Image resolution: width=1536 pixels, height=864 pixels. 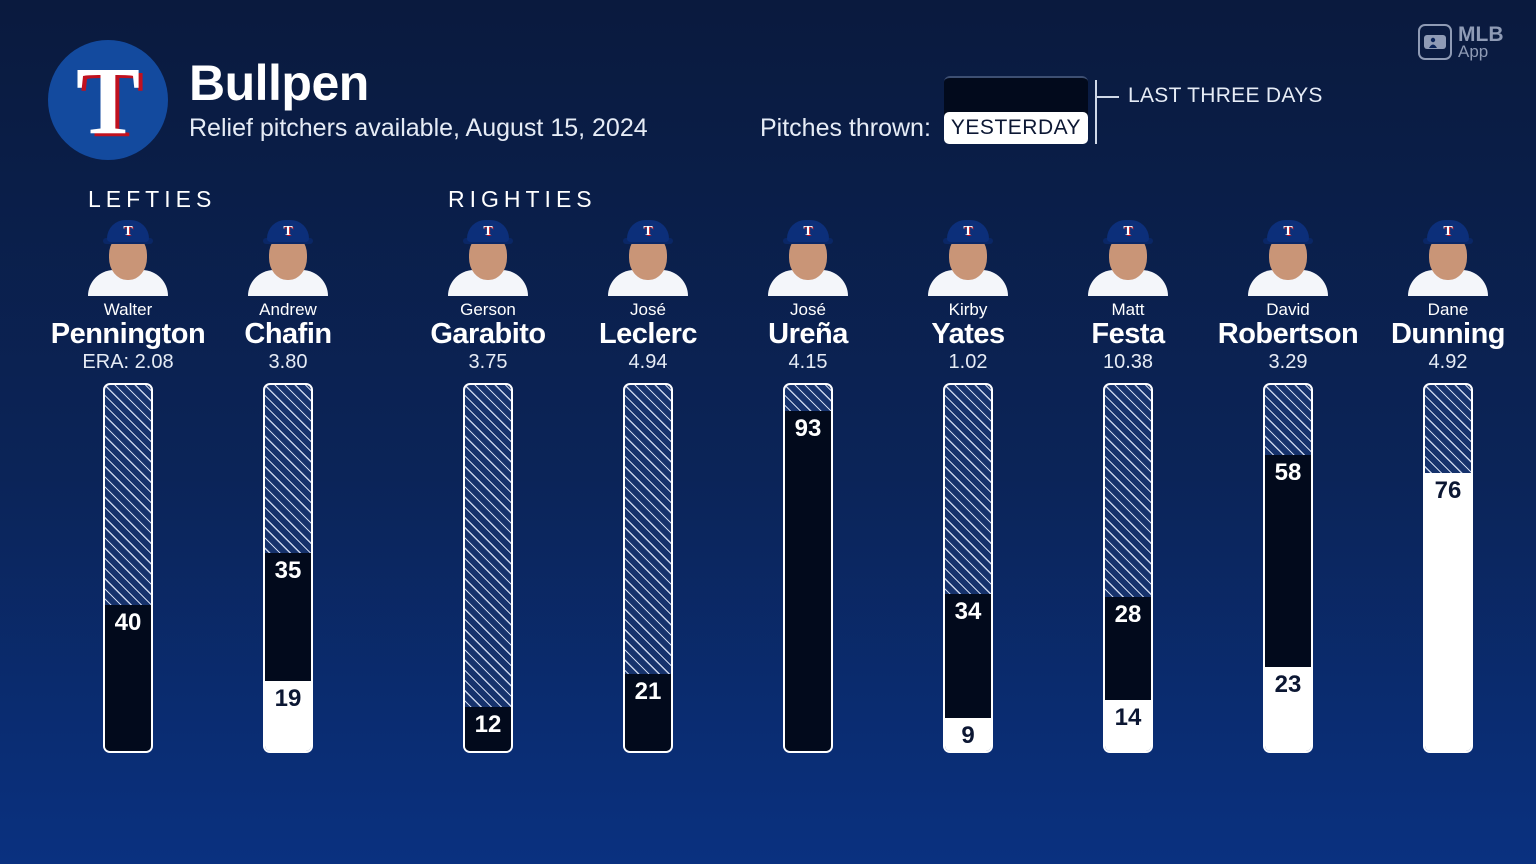 What do you see at coordinates (128, 677) in the screenshot?
I see `bar-segment-last-three-days: 40` at bounding box center [128, 677].